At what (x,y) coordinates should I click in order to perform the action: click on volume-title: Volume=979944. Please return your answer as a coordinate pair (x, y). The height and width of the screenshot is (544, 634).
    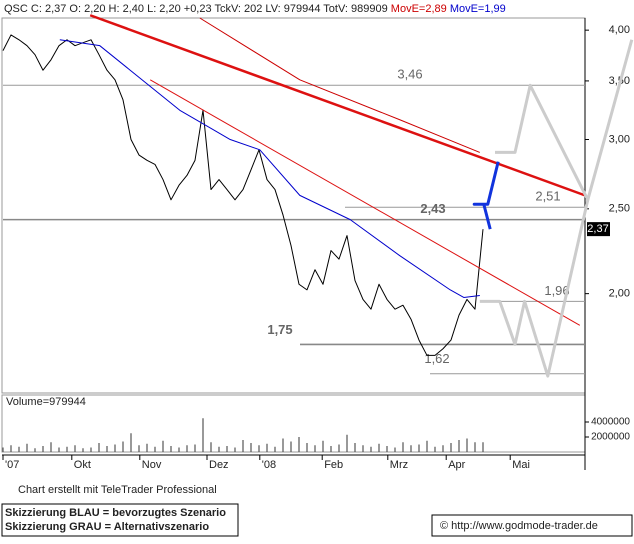
    Looking at the image, I should click on (46, 402).